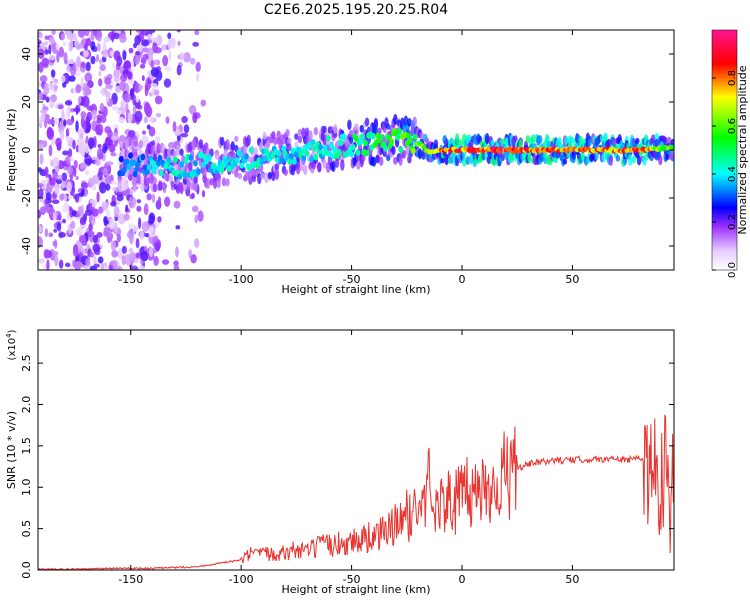 The image size is (750, 604). I want to click on snr-x-tick-label: -50, so click(352, 579).